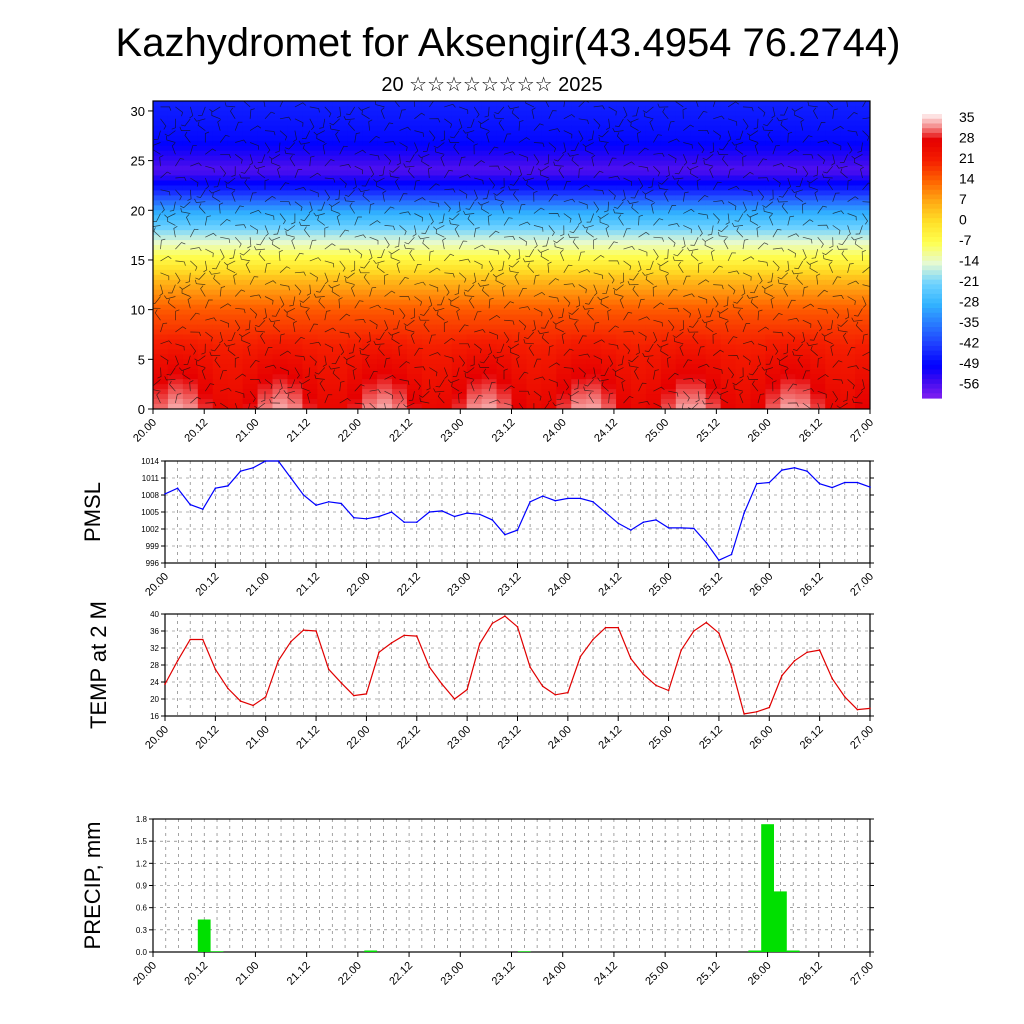  What do you see at coordinates (138, 111) in the screenshot?
I see `heat-y-tick-label: 30` at bounding box center [138, 111].